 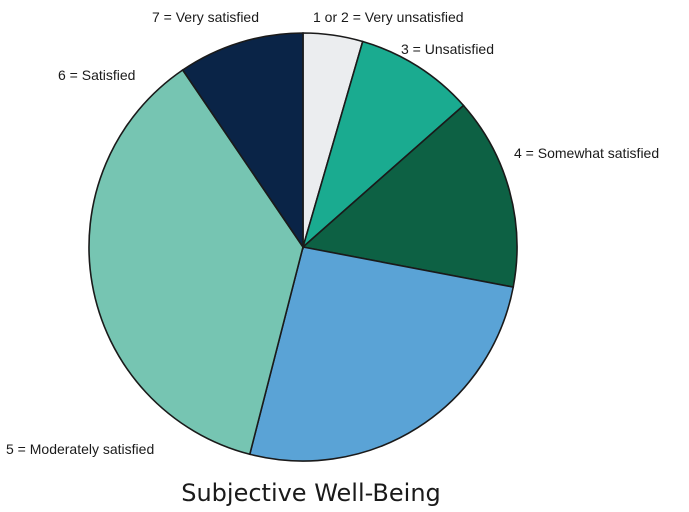 What do you see at coordinates (388, 17) in the screenshot?
I see `slice-label-very-unsatisfied: 1 or 2 = Very unsatisfied` at bounding box center [388, 17].